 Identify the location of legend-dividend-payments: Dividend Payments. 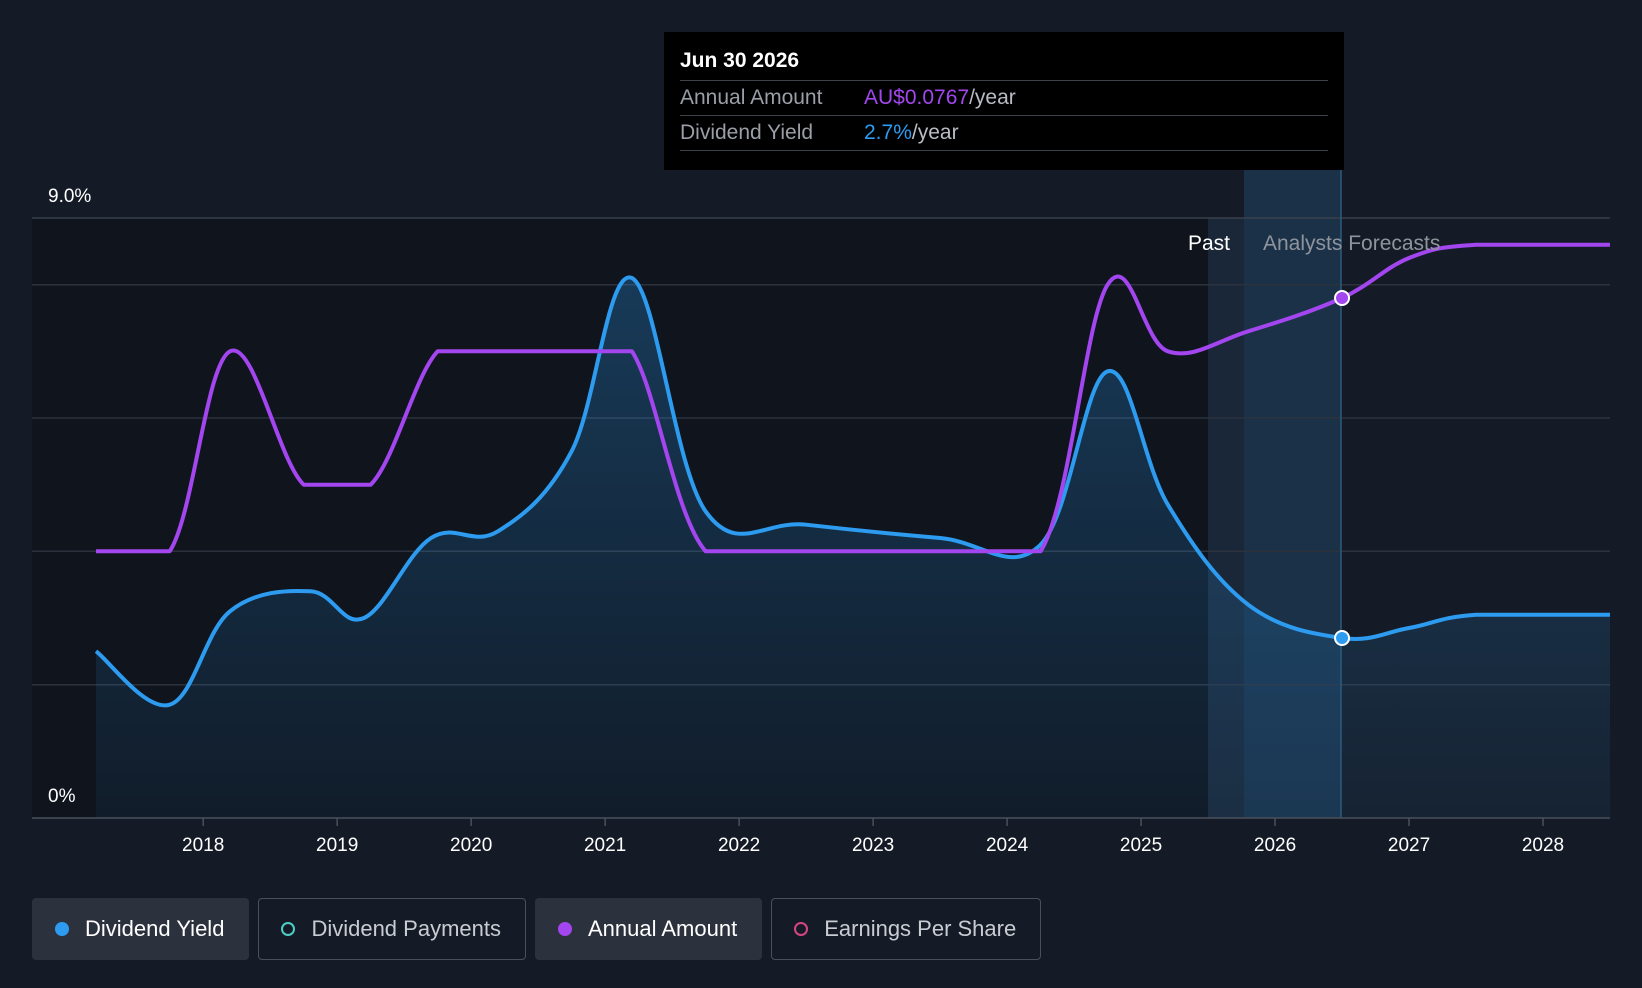
(392, 929).